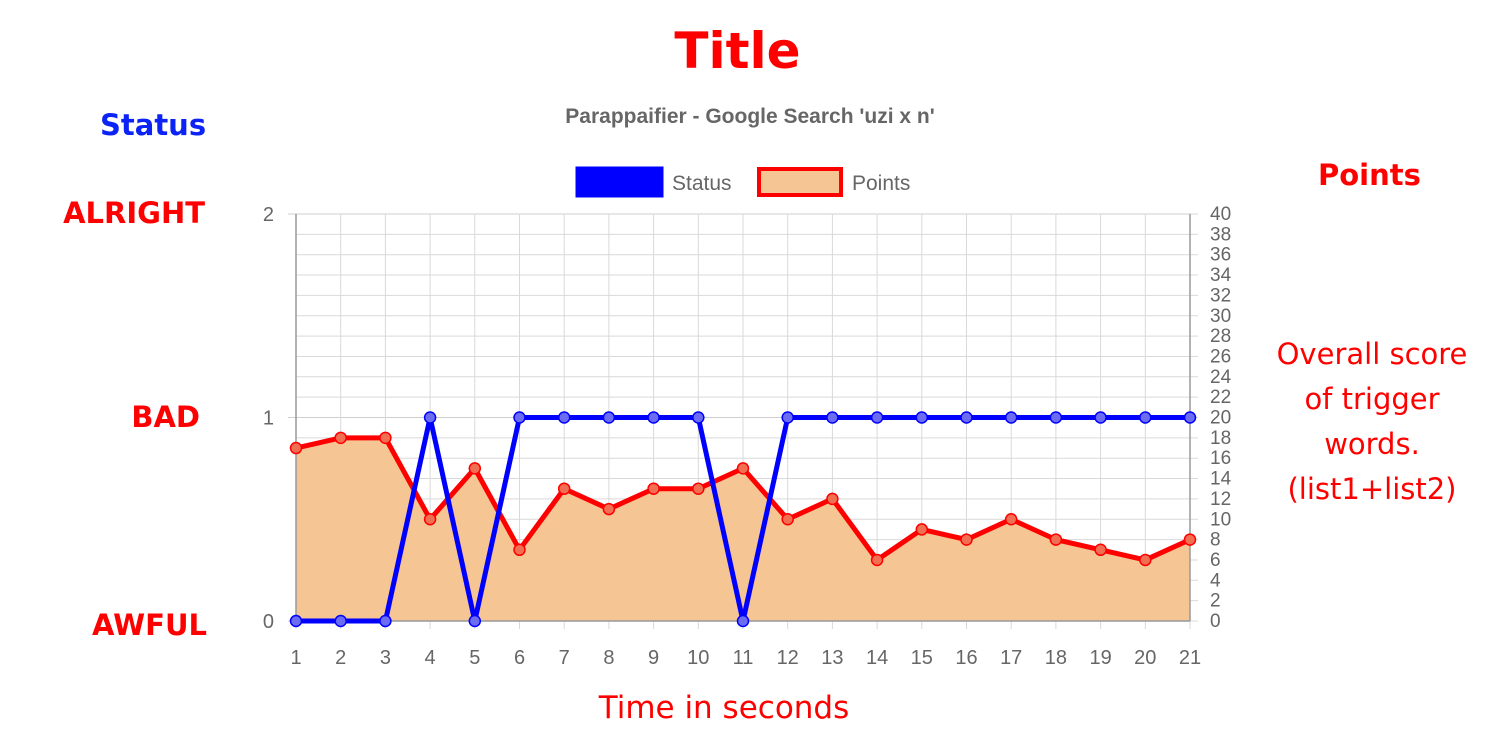 The height and width of the screenshot is (751, 1500). What do you see at coordinates (1215, 540) in the screenshot?
I see `y-right-tick-label: 8` at bounding box center [1215, 540].